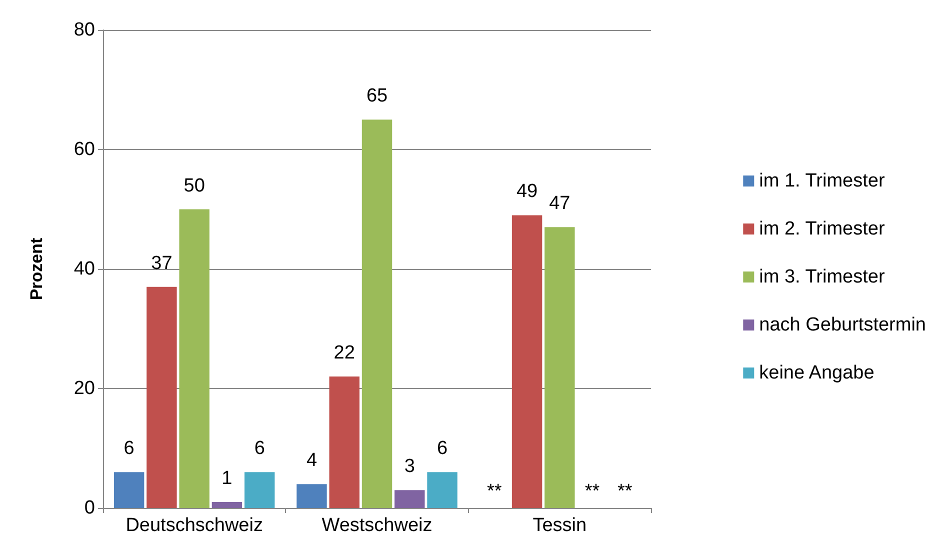 The height and width of the screenshot is (554, 941). What do you see at coordinates (409, 467) in the screenshot?
I see `data-label: 3` at bounding box center [409, 467].